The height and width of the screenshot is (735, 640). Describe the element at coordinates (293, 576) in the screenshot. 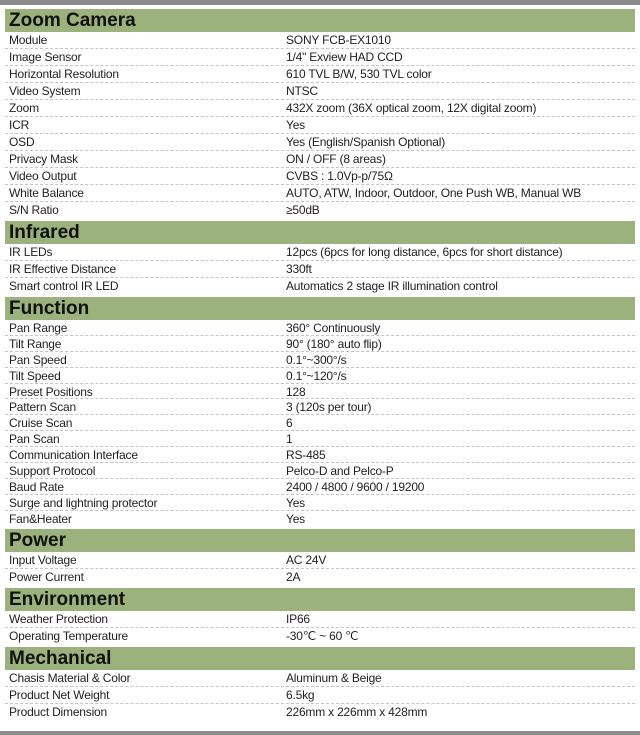

I see `spec-value: 2A` at that location.